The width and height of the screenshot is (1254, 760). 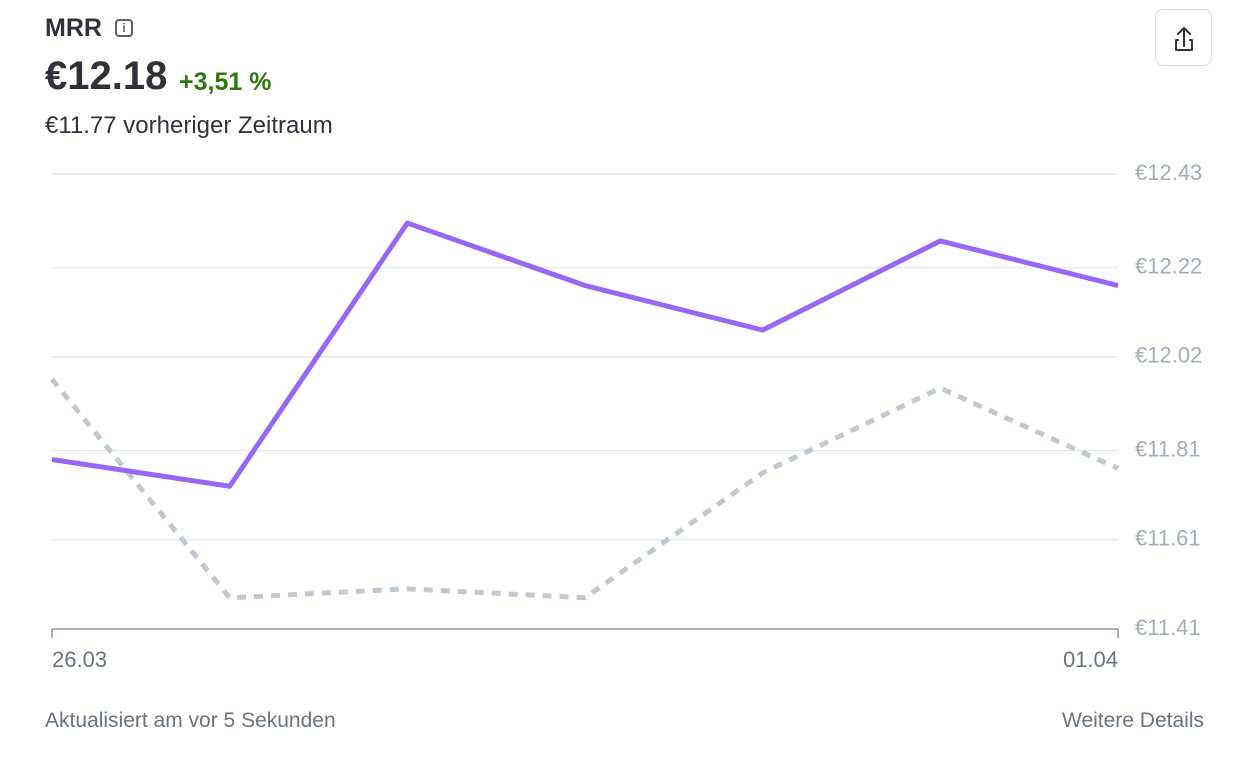 I want to click on x-tick-label: 26.03, so click(x=79, y=659).